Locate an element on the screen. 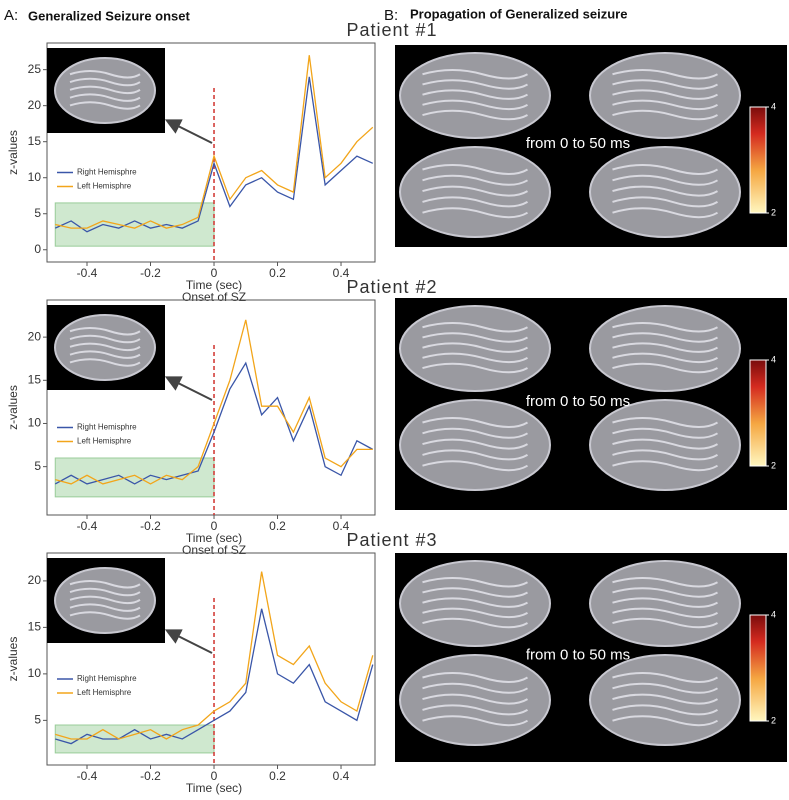  legend-label: Right Hemisphre is located at coordinates (107, 172).